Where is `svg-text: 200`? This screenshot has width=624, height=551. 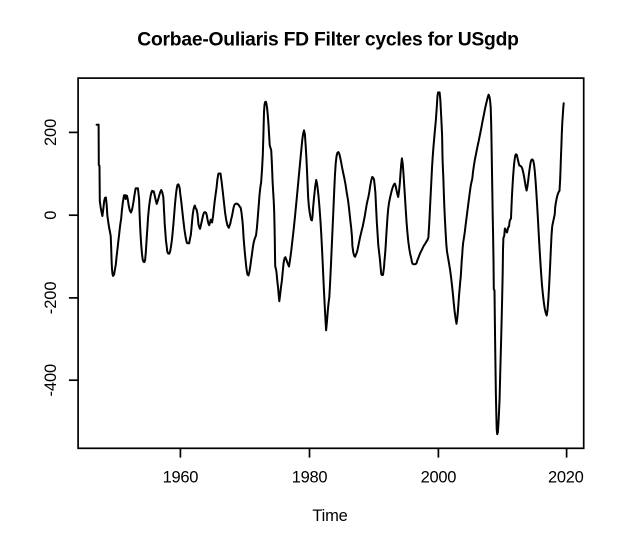
svg-text: 200 is located at coordinates (51, 132).